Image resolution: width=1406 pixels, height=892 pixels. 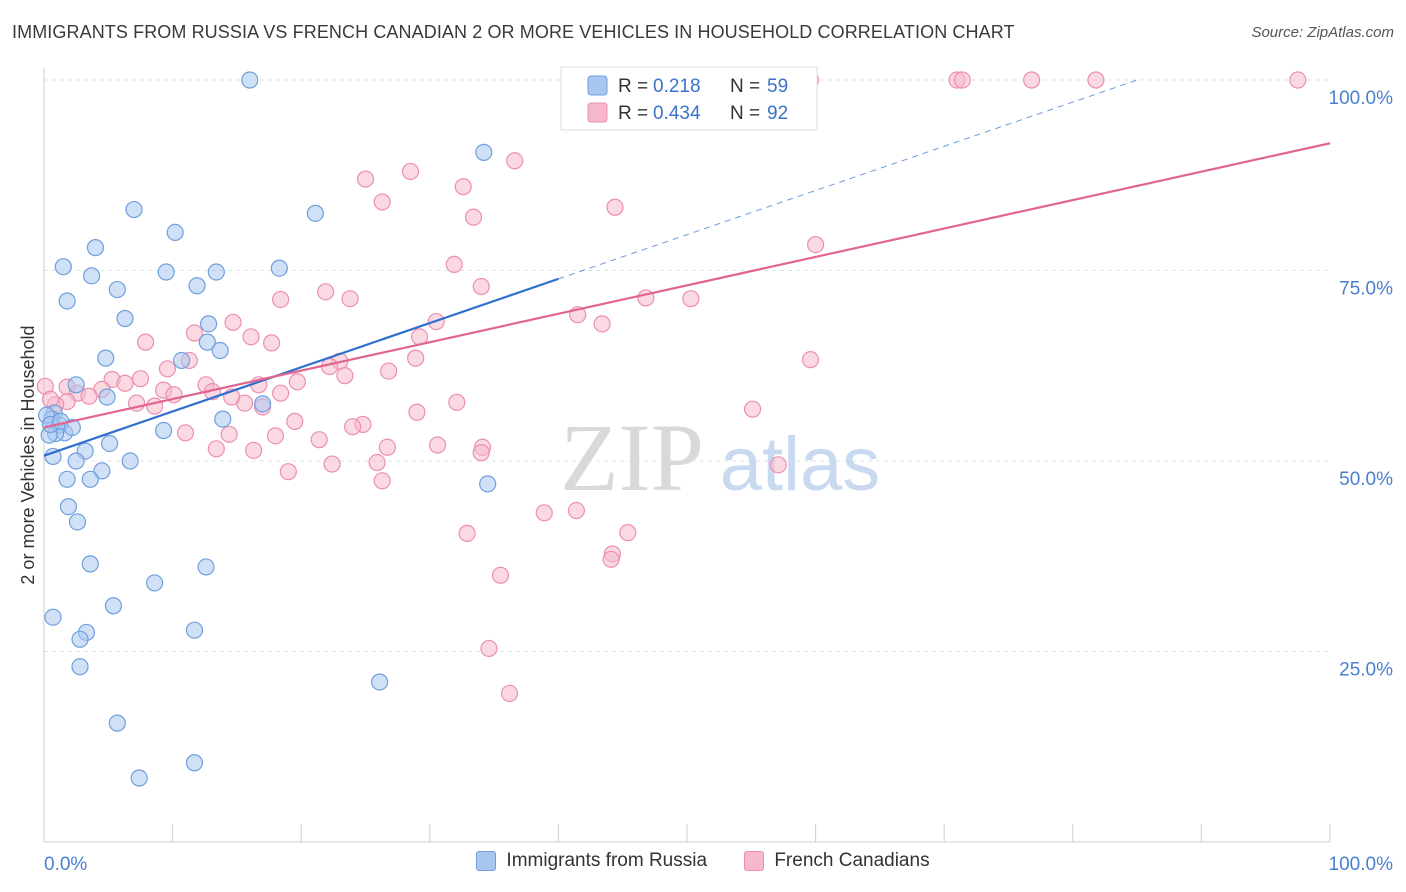 What do you see at coordinates (1361, 864) in the screenshot?
I see `x-tick-label-max: 100.0%` at bounding box center [1361, 864].